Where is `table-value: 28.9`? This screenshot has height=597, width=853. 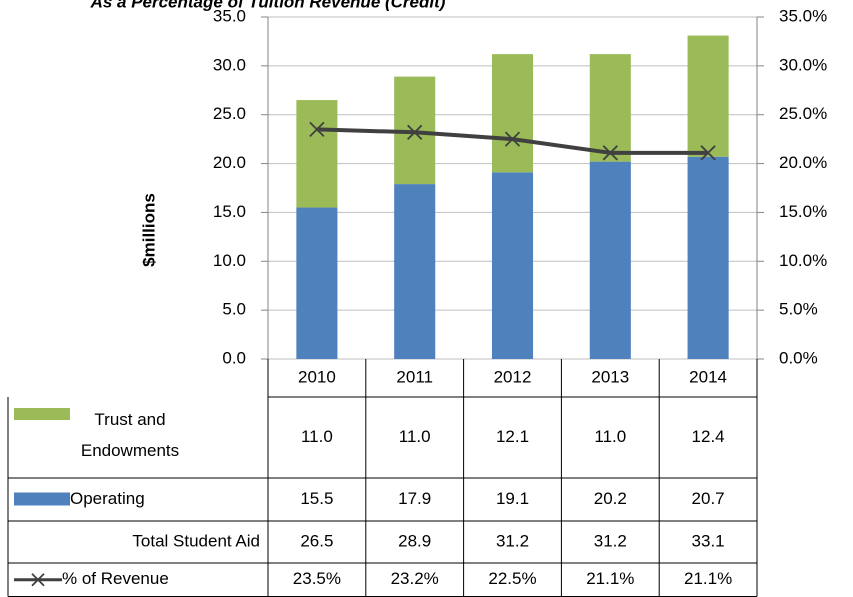
table-value: 28.9 is located at coordinates (414, 540).